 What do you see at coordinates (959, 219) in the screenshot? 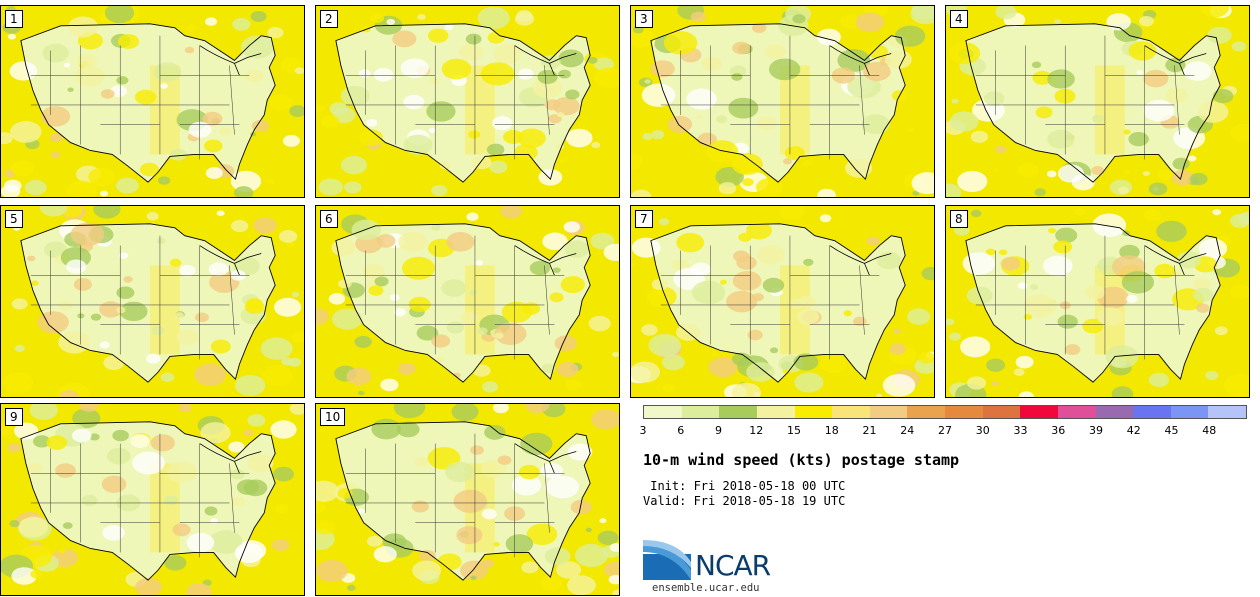
I see `panel-label: 8` at bounding box center [959, 219].